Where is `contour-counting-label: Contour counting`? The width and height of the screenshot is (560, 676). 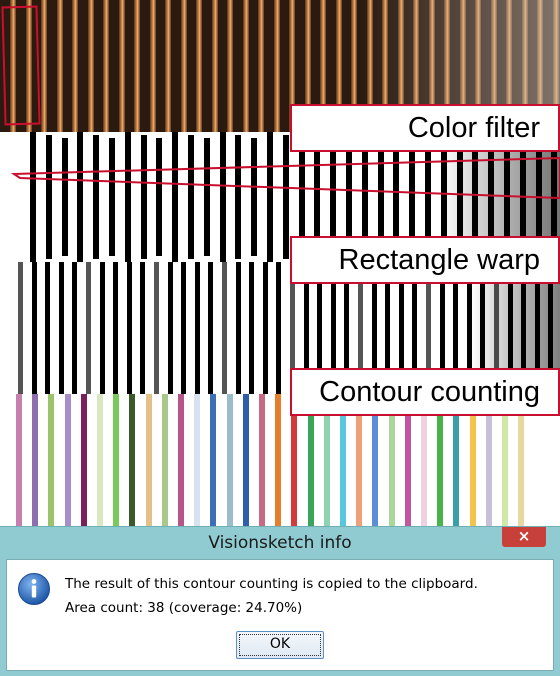 contour-counting-label: Contour counting is located at coordinates (425, 392).